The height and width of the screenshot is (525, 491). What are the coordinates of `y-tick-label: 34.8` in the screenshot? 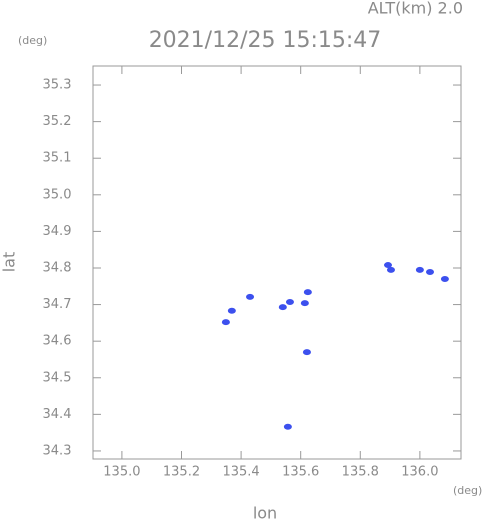 It's located at (57, 267).